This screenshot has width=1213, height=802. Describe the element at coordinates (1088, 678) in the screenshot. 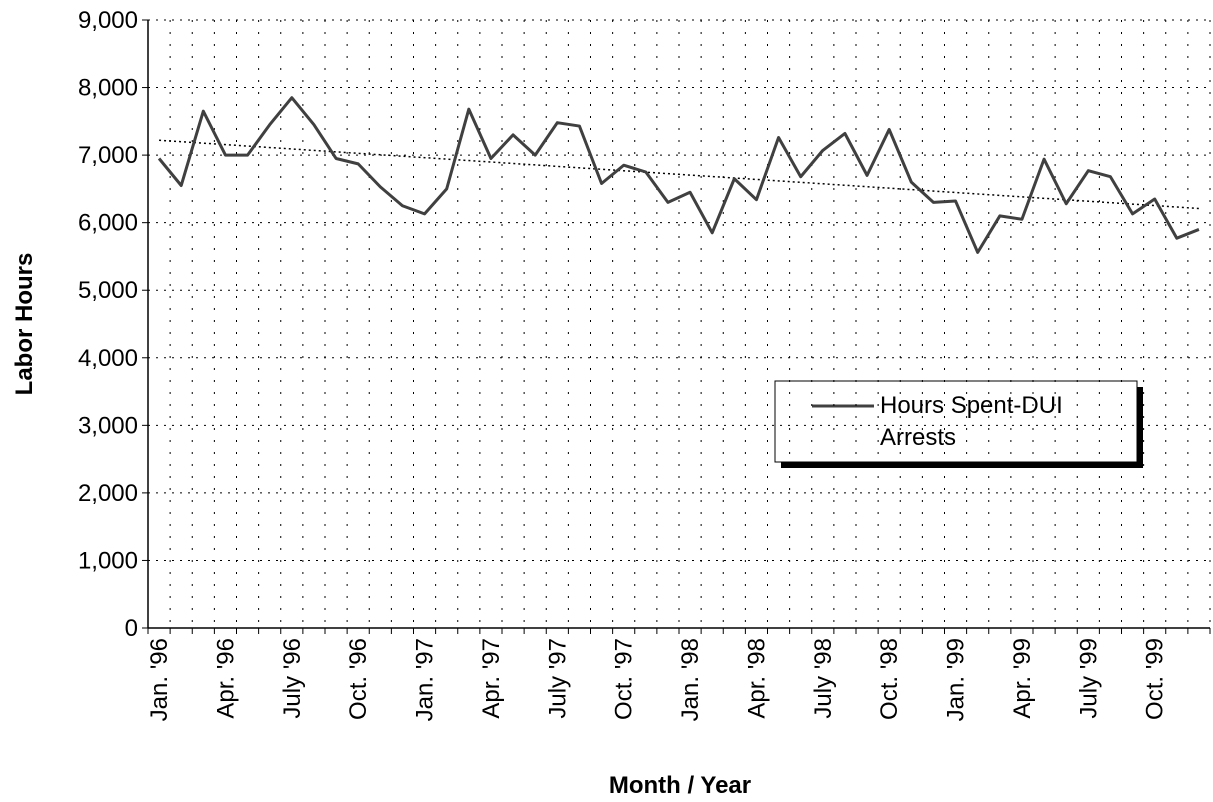

I see `x-tick-label: July '99` at that location.